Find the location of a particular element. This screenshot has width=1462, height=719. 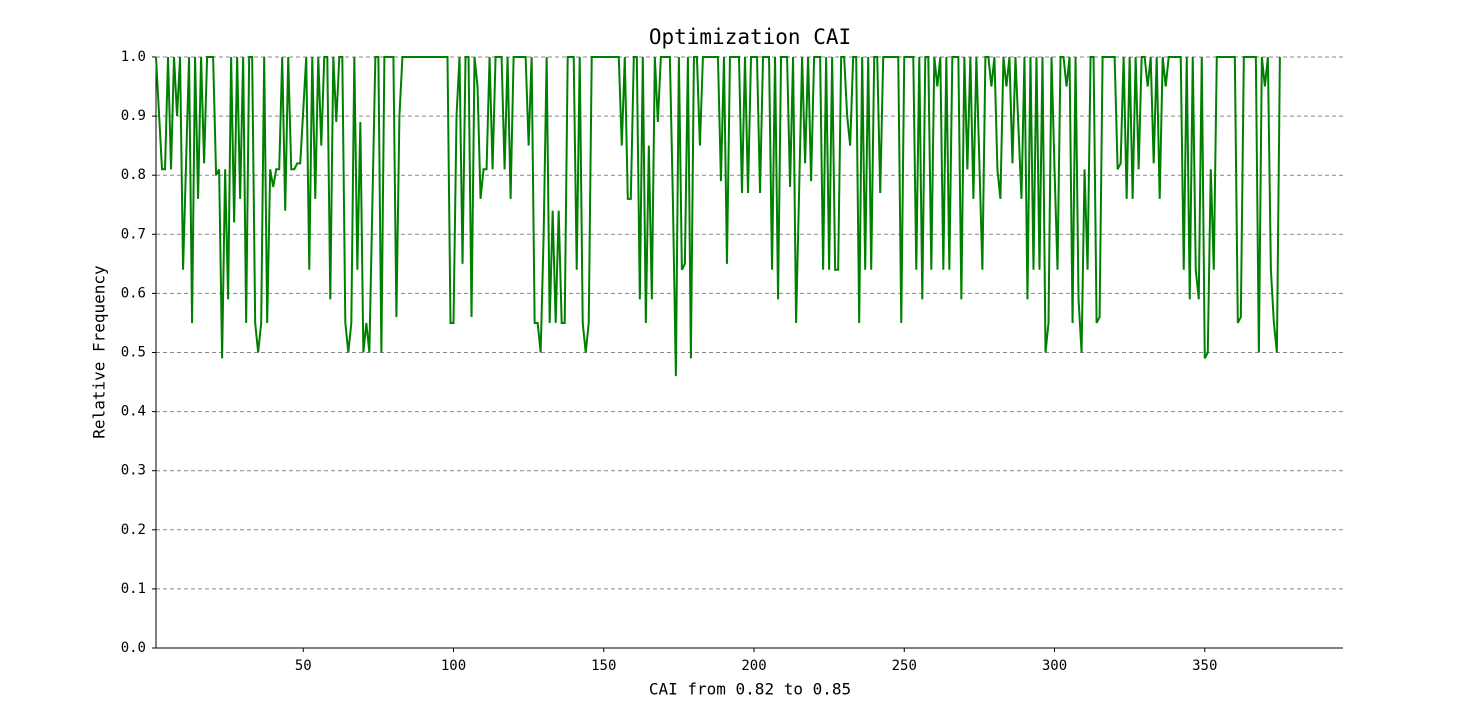

x-tick-label: 350 is located at coordinates (1204, 666).